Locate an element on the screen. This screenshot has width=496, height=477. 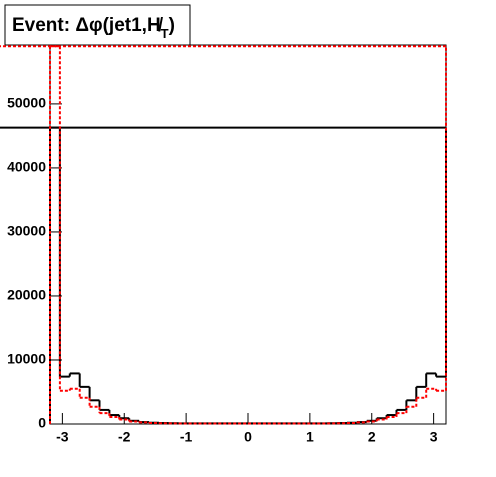
y-tick-label: 10000 is located at coordinates (26, 359).